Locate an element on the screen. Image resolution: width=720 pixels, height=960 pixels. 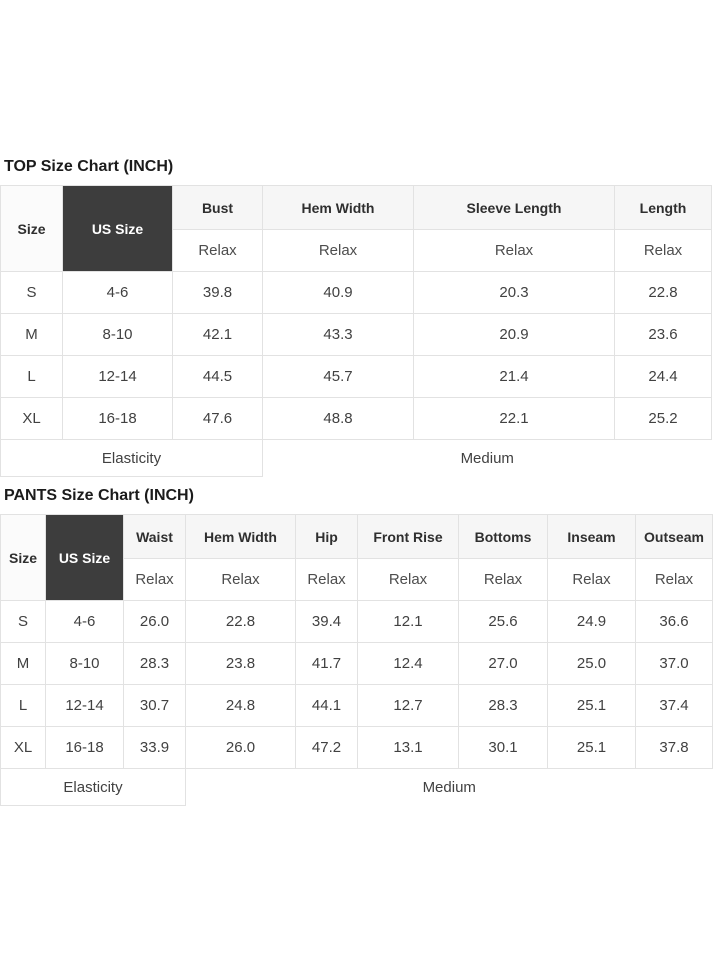
value-cell: 24.9 is located at coordinates (591, 621).